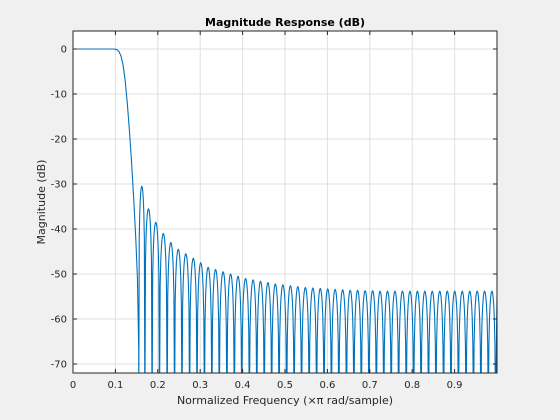 This screenshot has width=560, height=420. What do you see at coordinates (200, 385) in the screenshot?
I see `x-tick-label: 0.3` at bounding box center [200, 385].